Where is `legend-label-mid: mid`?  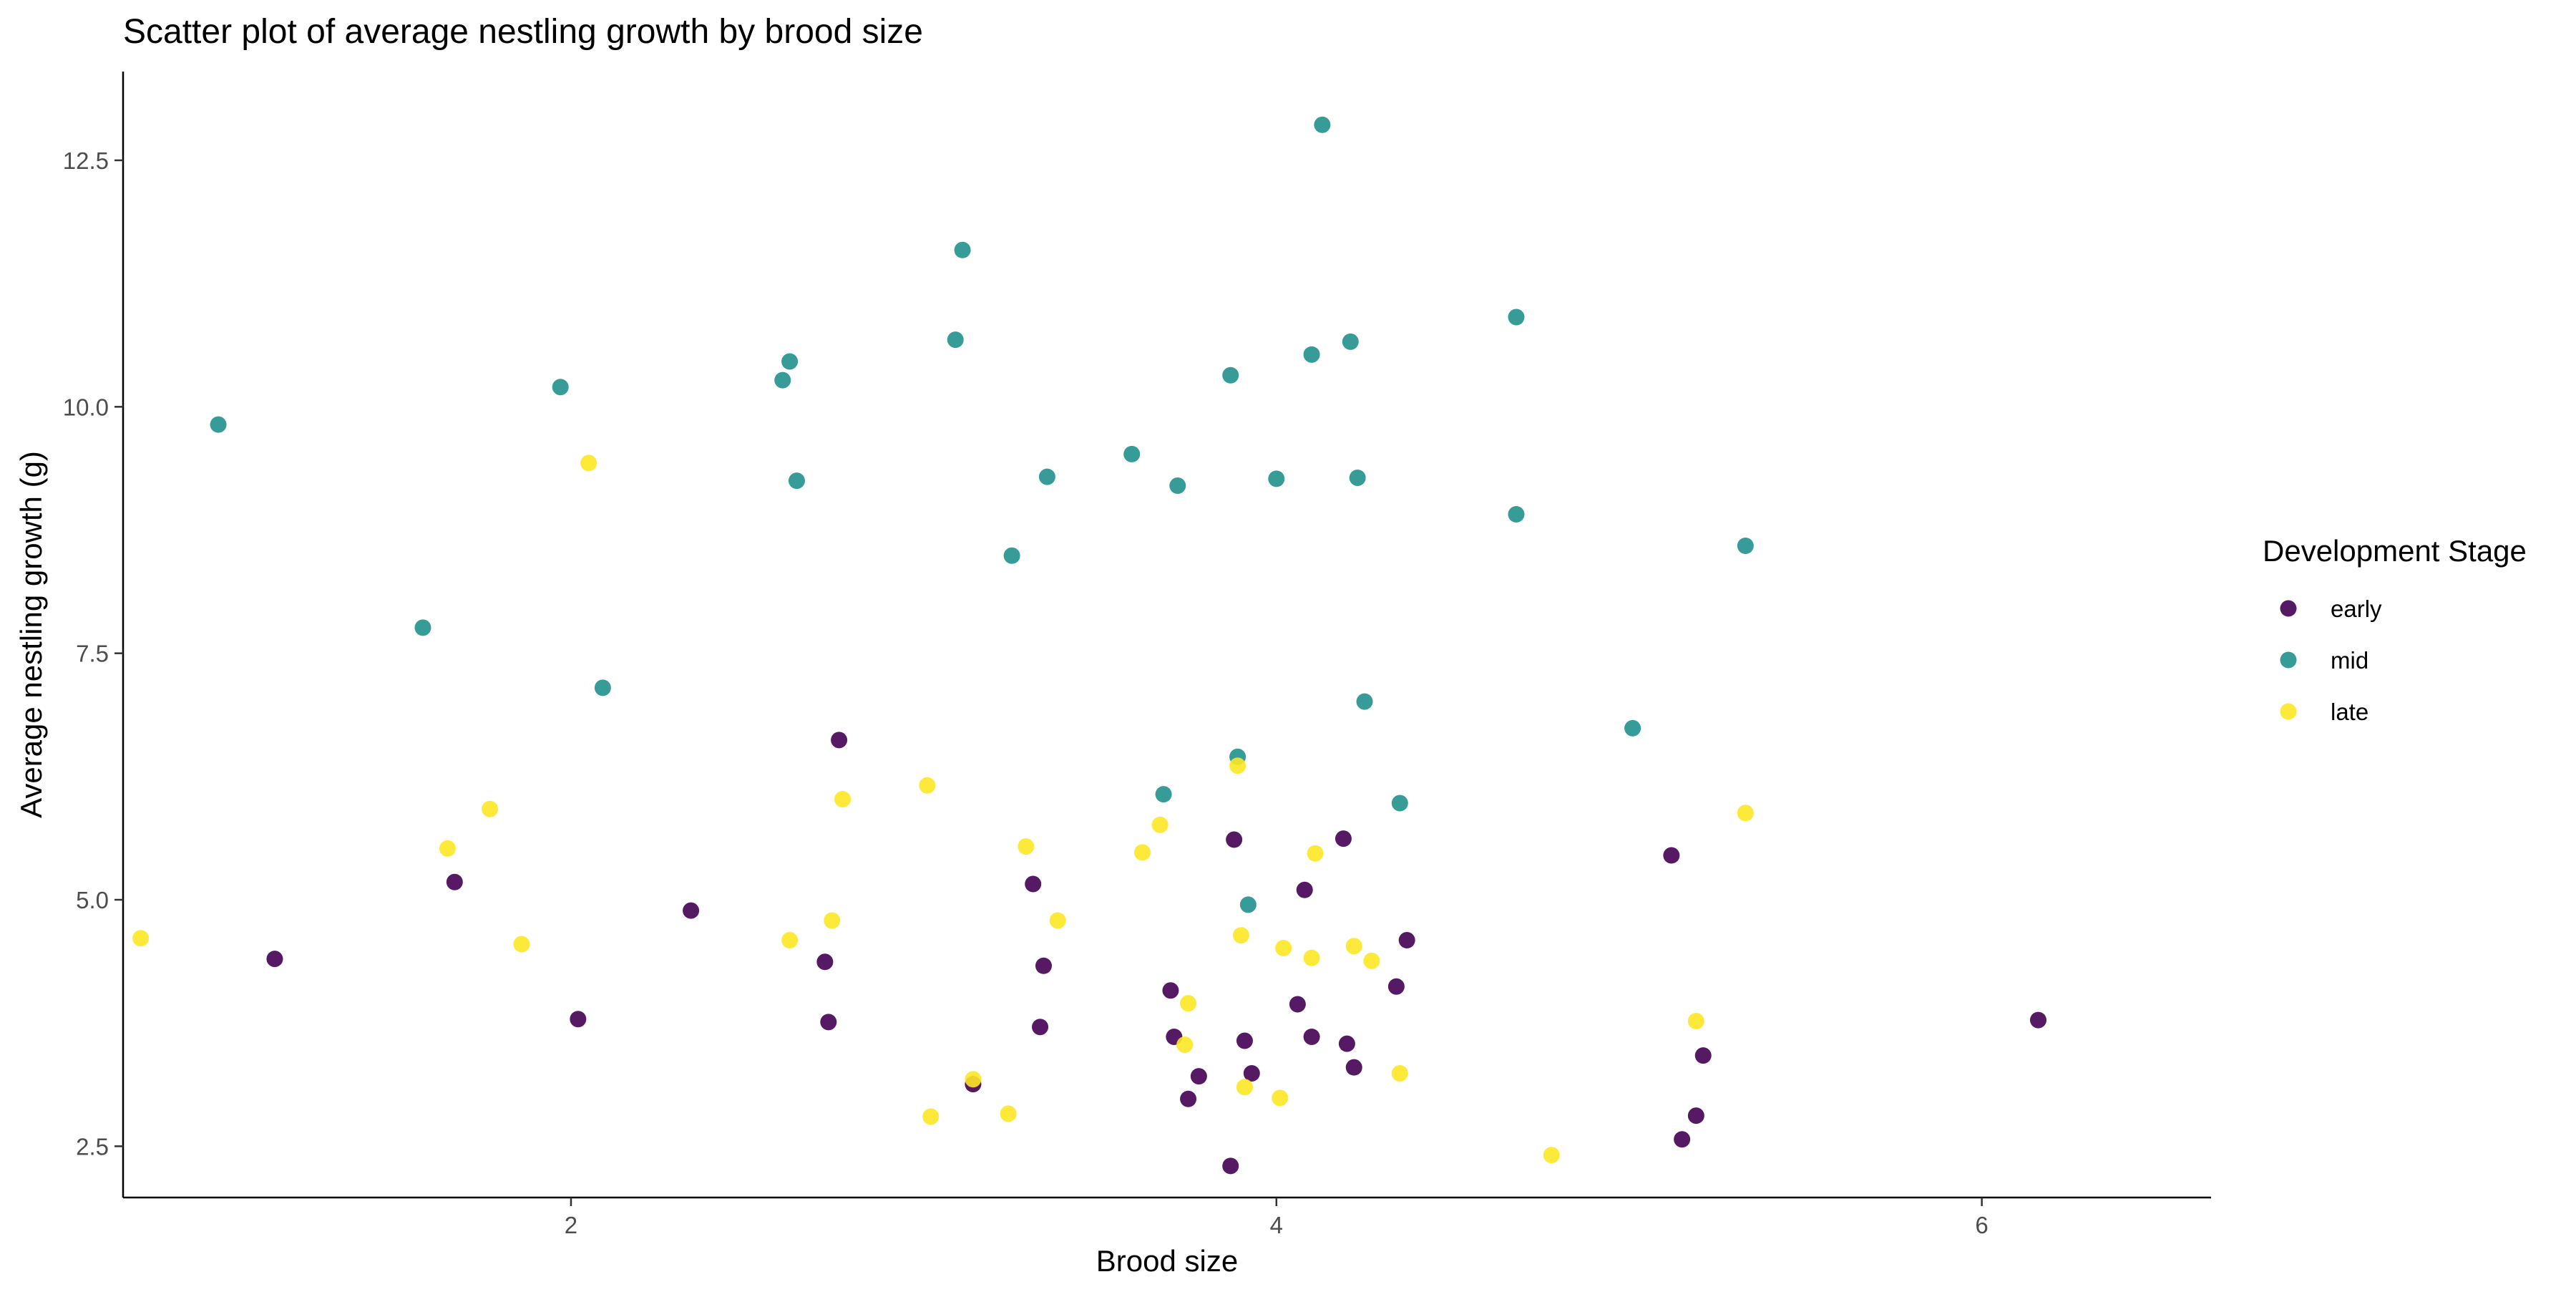
legend-label-mid: mid is located at coordinates (2349, 660).